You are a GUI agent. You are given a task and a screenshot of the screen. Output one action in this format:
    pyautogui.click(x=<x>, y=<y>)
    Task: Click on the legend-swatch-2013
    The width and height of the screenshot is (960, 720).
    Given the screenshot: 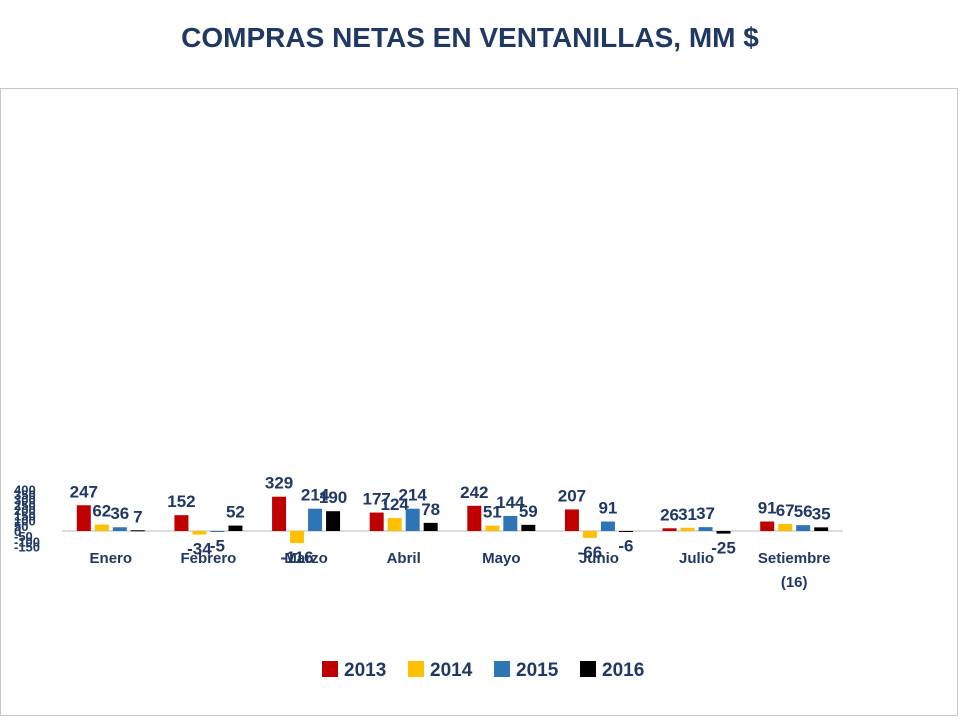 What is the action you would take?
    pyautogui.click(x=330, y=669)
    